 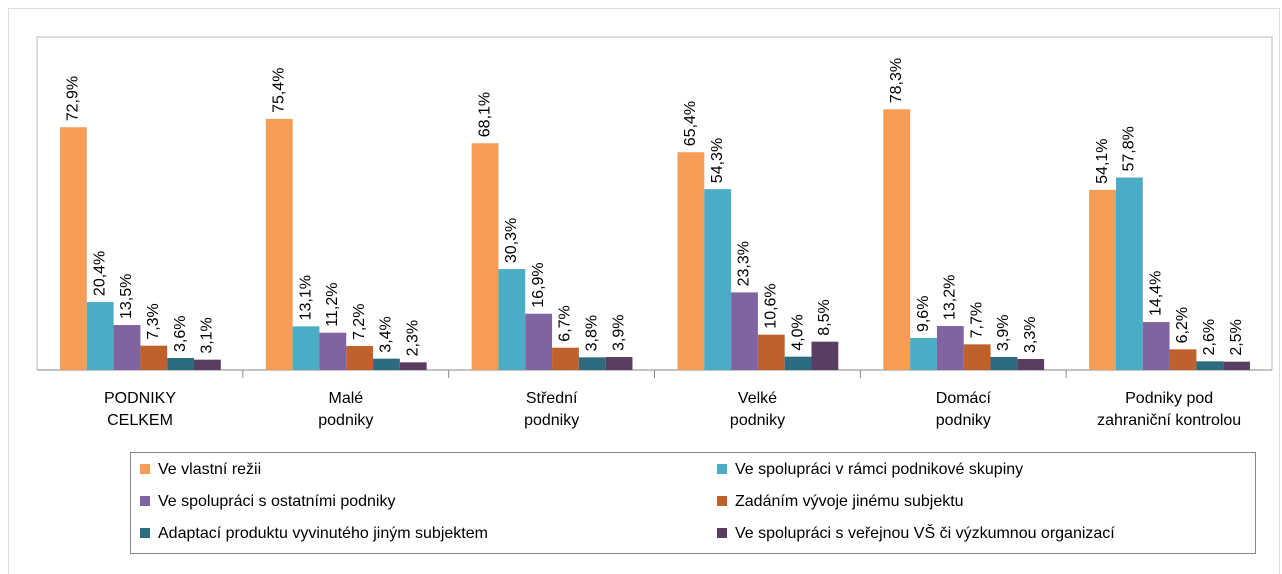 I want to click on legend-label: Zadáním vývoje jinému subjektu, so click(x=849, y=501).